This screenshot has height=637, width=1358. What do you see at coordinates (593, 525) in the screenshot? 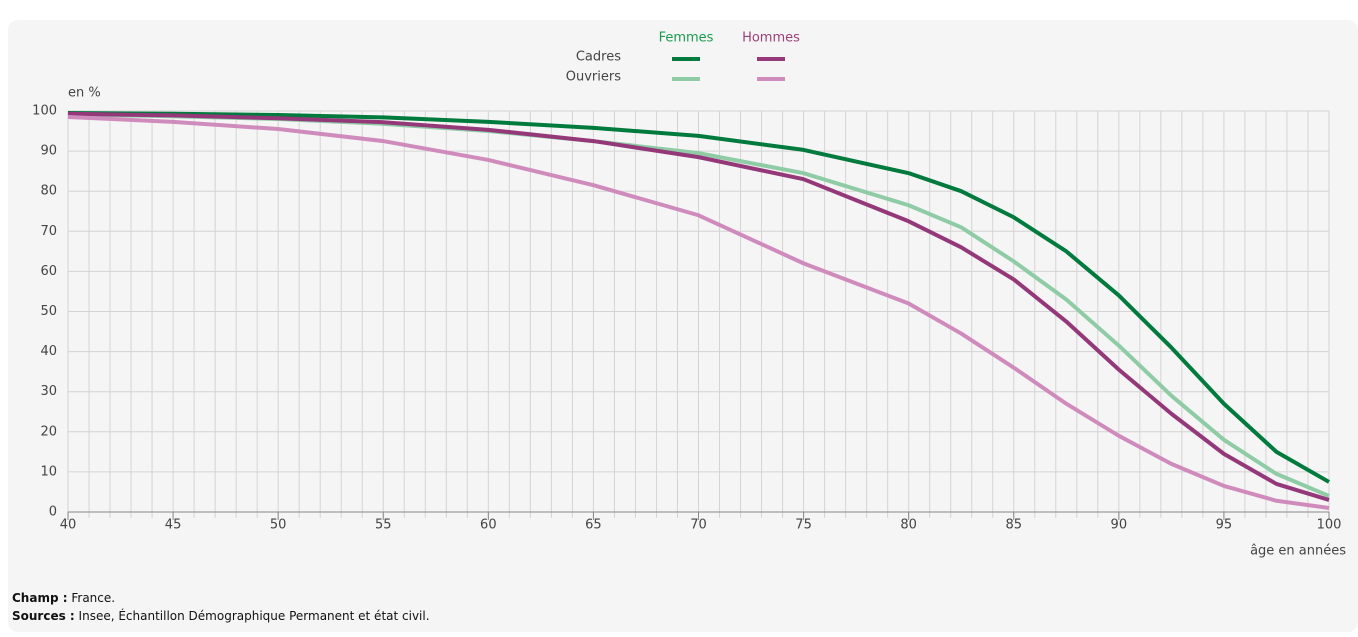
I see `x-tick-label: 65` at bounding box center [593, 525].